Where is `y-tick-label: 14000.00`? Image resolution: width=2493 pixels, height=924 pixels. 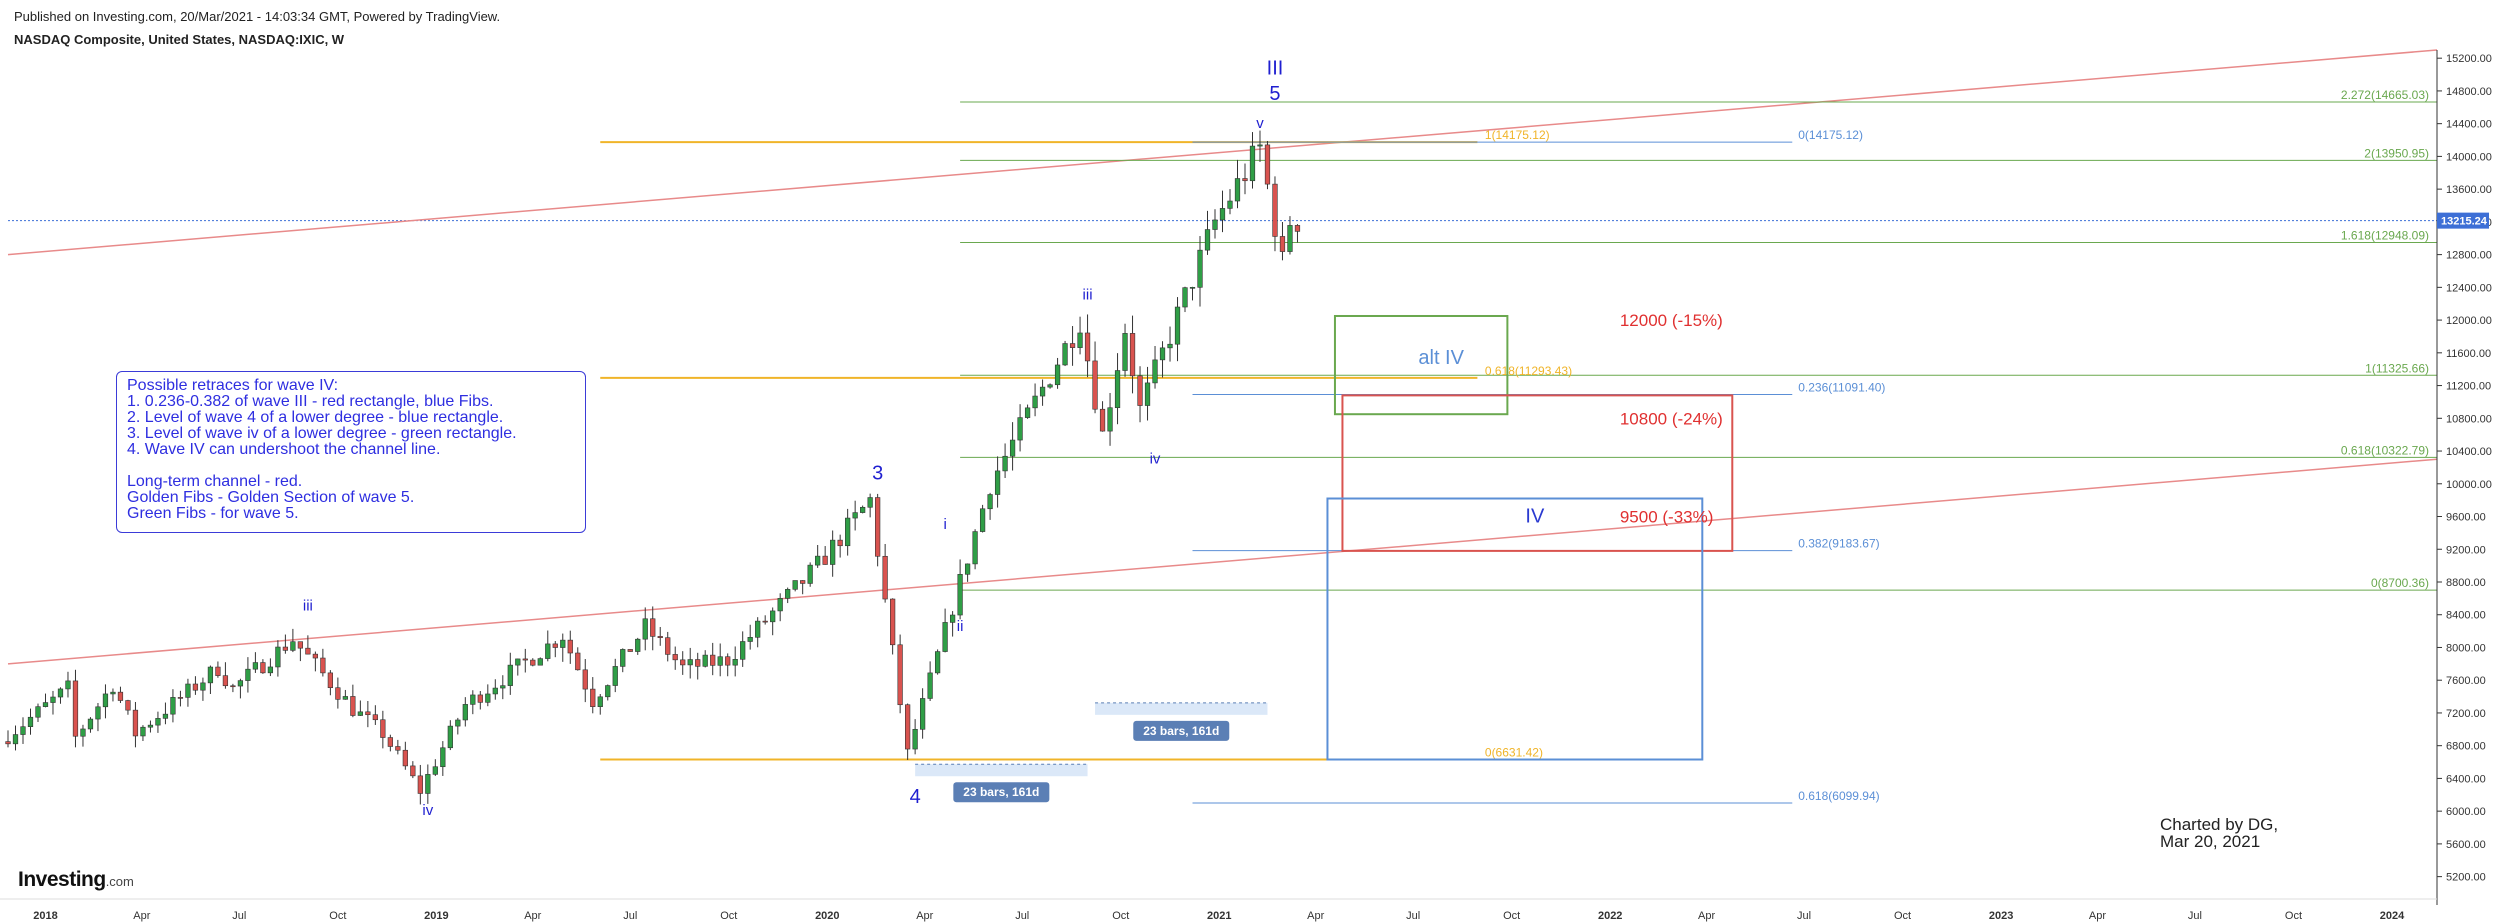
y-tick-label: 14000.00 is located at coordinates (2469, 157).